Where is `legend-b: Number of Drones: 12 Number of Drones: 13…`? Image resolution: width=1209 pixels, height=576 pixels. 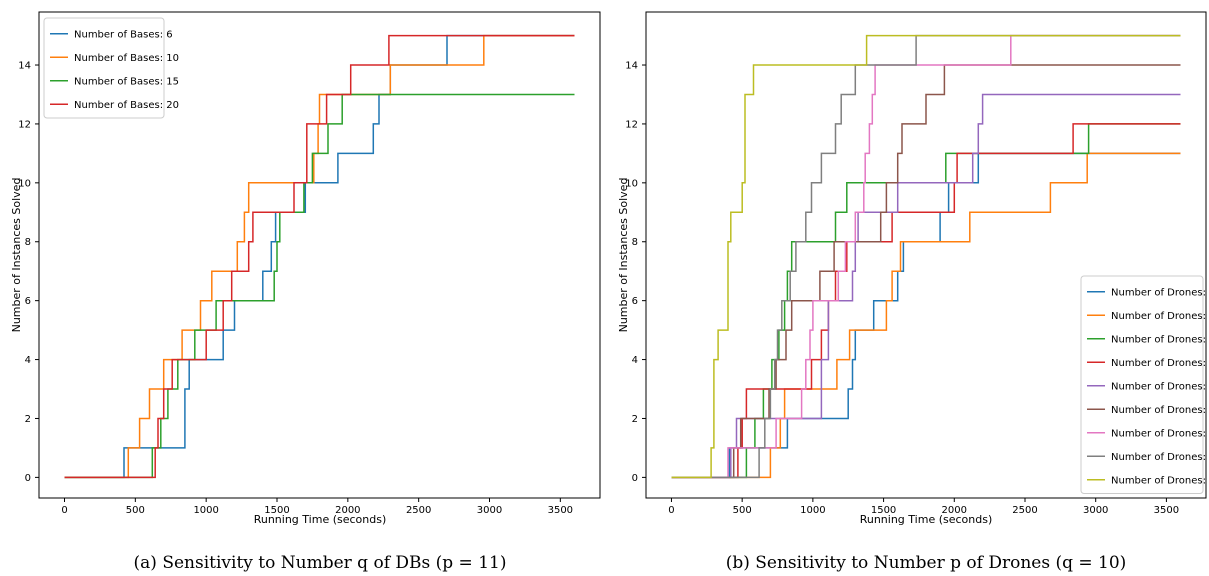 legend-b: Number of Drones: 12 Number of Drones: 13… is located at coordinates (1144, 384).